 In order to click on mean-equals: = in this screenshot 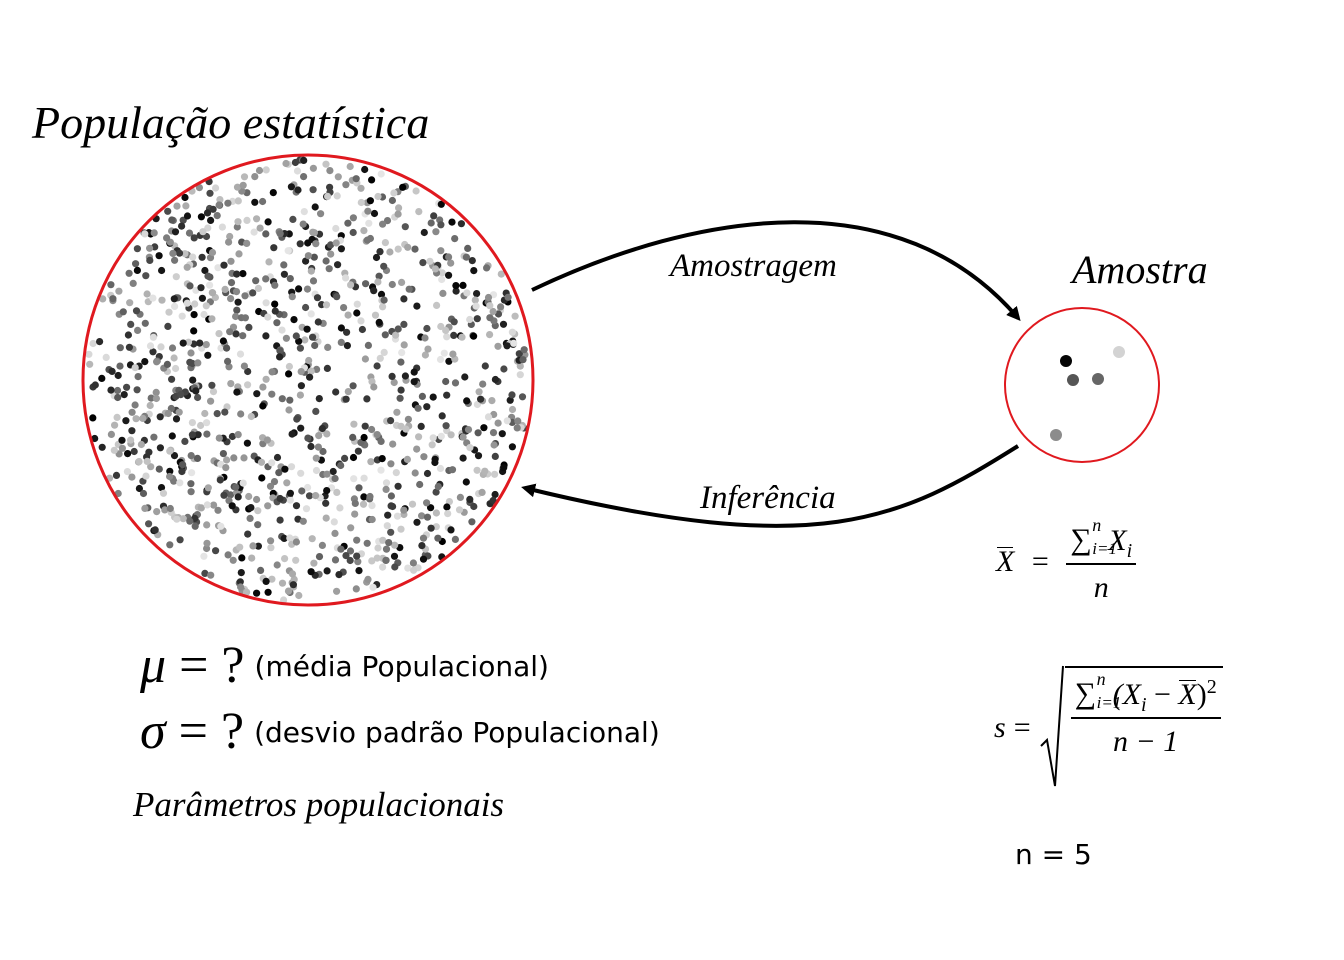, I will do `click(1040, 562)`.